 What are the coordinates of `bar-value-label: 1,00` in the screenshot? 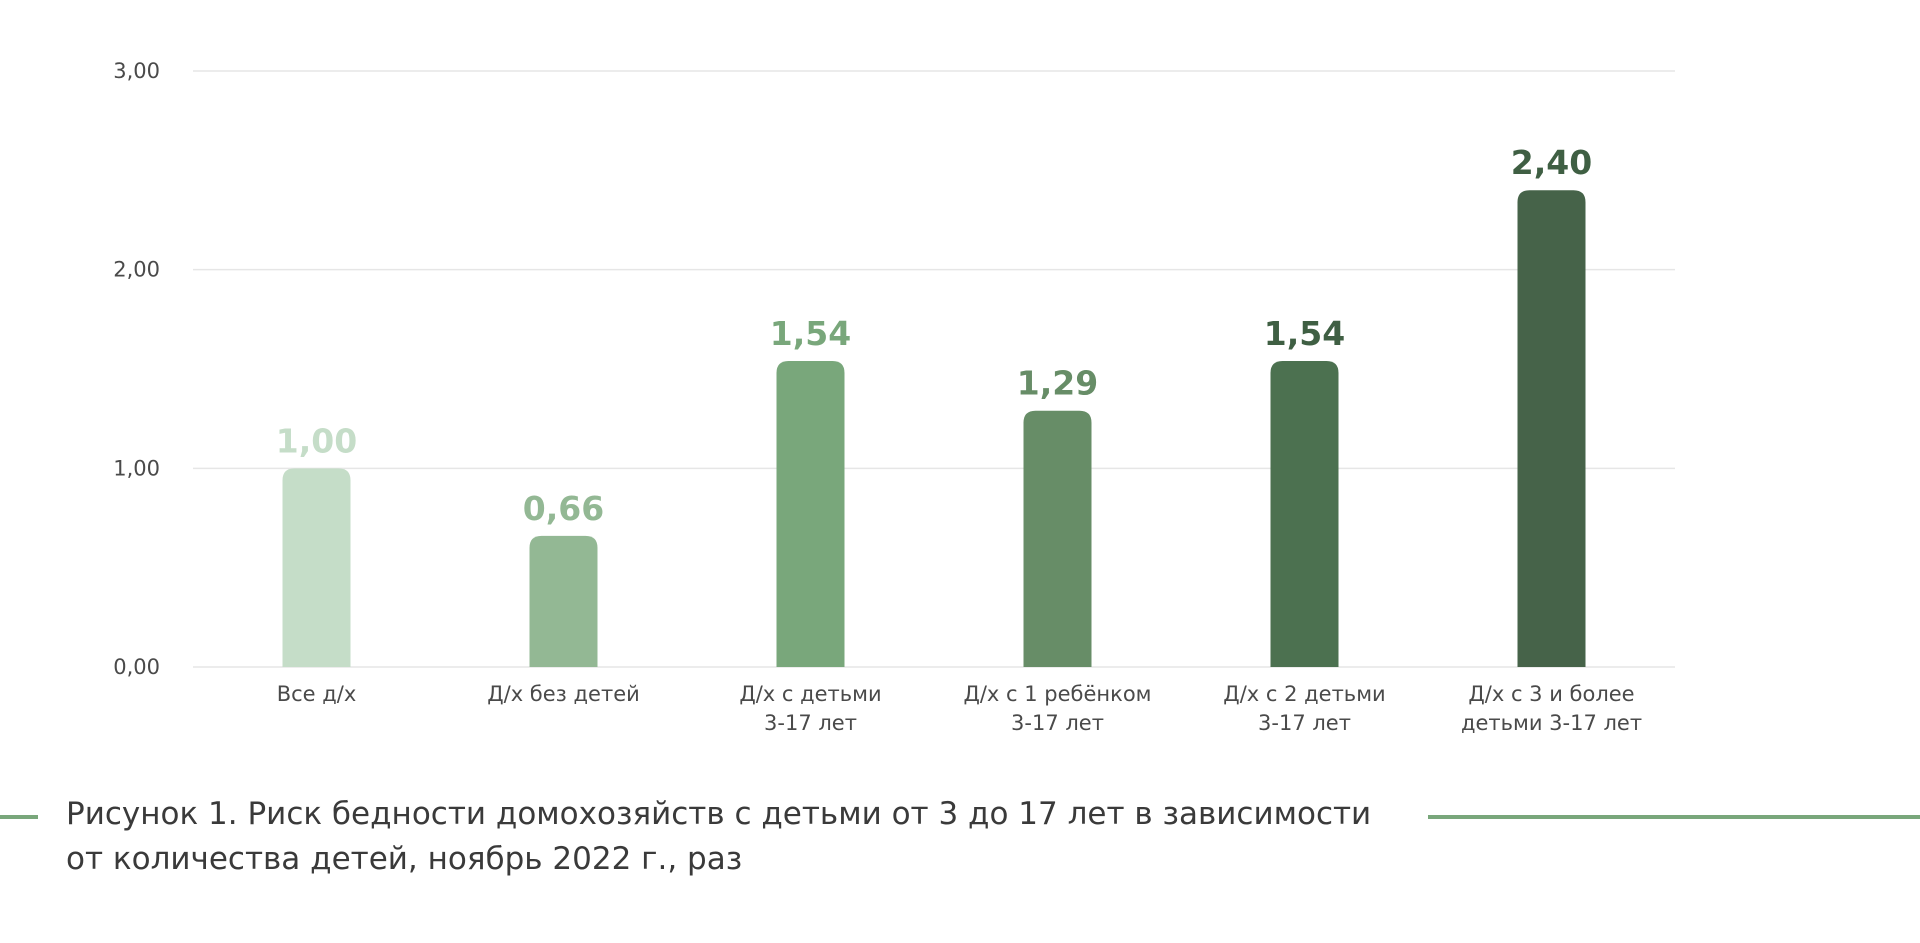 It's located at (316, 440).